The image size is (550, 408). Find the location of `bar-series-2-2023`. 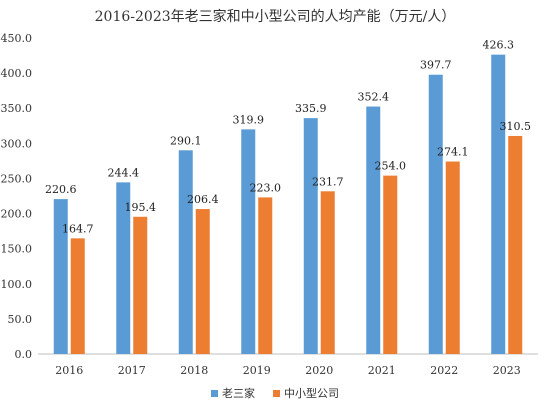

bar-series-2-2023 is located at coordinates (515, 244).